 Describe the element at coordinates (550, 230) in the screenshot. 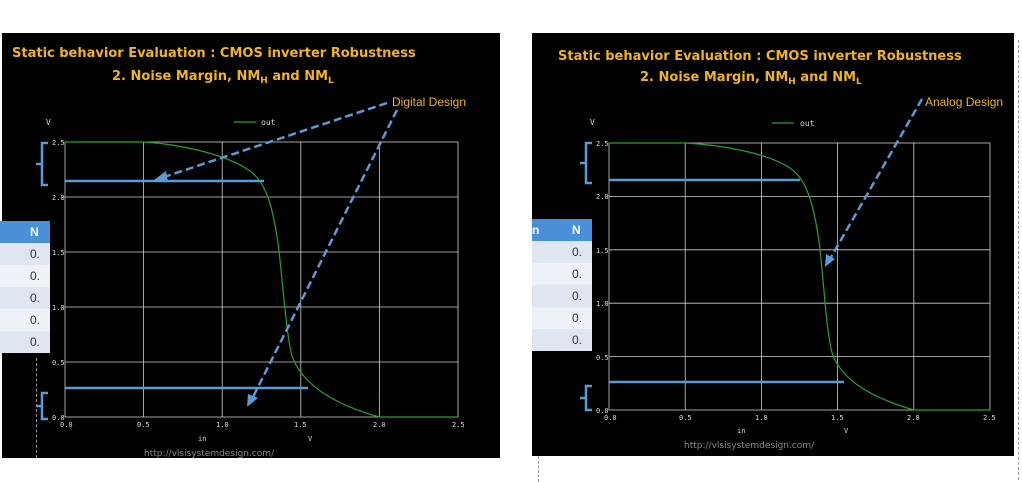

I see `table-header: n` at that location.